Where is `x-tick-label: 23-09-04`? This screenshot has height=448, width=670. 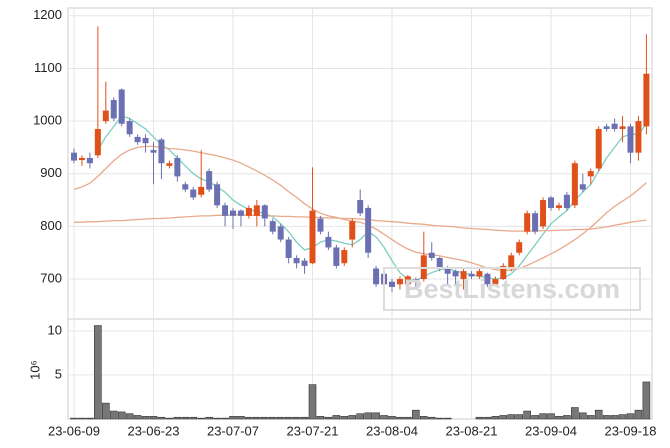 x-tick-label: 23-09-04 is located at coordinates (551, 430).